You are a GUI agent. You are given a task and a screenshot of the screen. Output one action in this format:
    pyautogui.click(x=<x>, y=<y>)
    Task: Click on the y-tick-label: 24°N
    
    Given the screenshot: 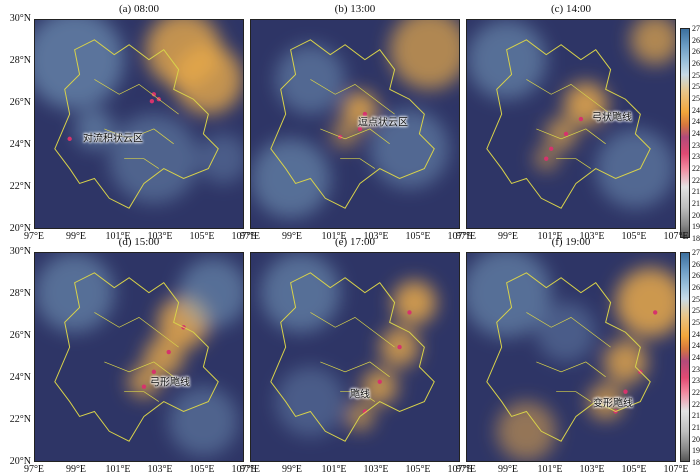 What is the action you would take?
    pyautogui.click(x=20, y=377)
    